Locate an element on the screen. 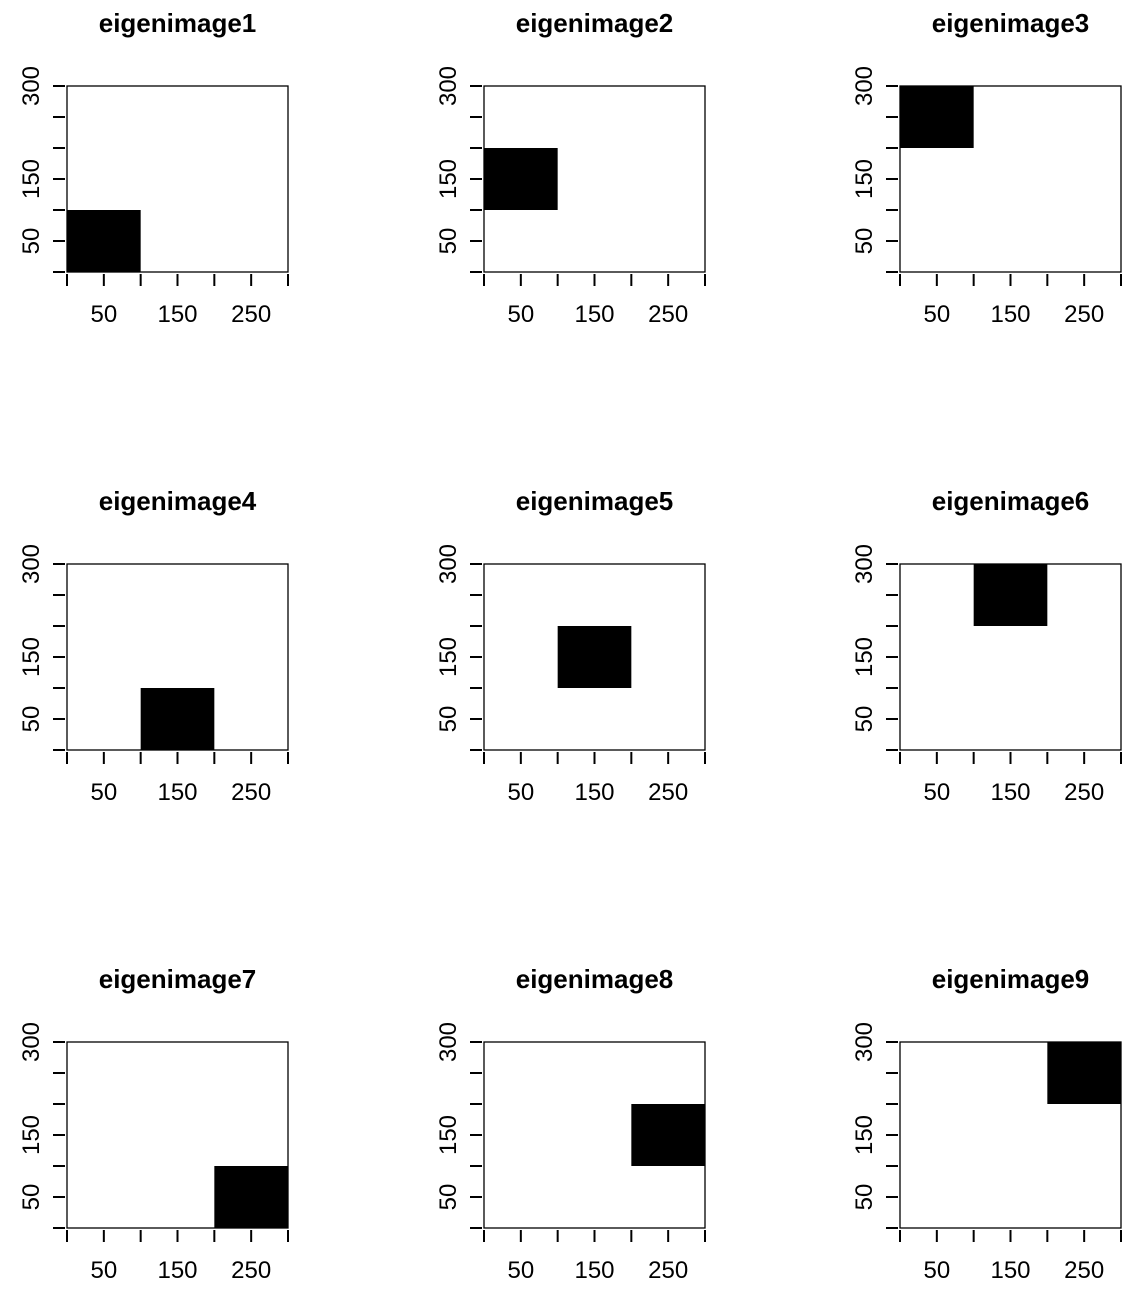 This screenshot has height=1295, width=1122. panel-9: eigenimage9 50 150 250 50 150 300 is located at coordinates (986, 1124).